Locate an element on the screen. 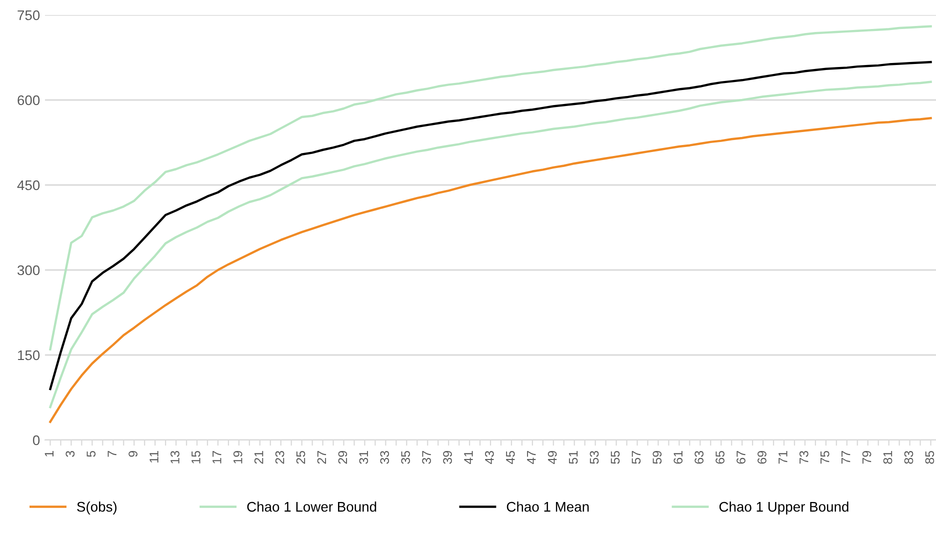 This screenshot has width=936, height=535. x-tick-label: 57 is located at coordinates (636, 457).